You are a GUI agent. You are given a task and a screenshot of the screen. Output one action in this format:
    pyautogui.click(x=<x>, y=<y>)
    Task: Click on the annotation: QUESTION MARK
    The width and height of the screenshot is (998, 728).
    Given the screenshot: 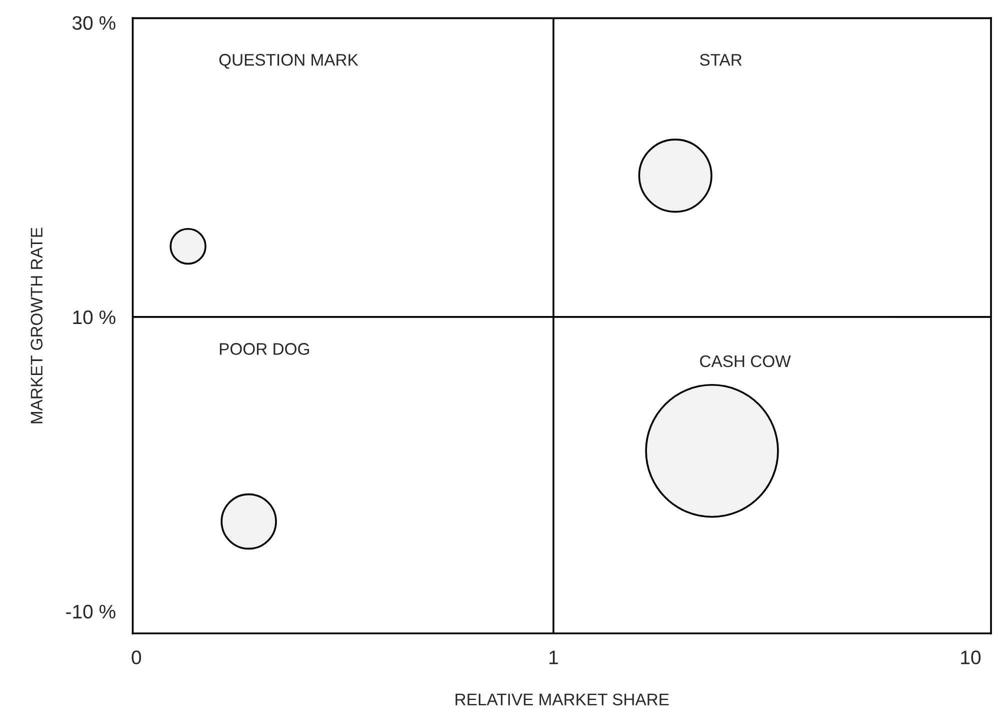 What is the action you would take?
    pyautogui.click(x=288, y=61)
    